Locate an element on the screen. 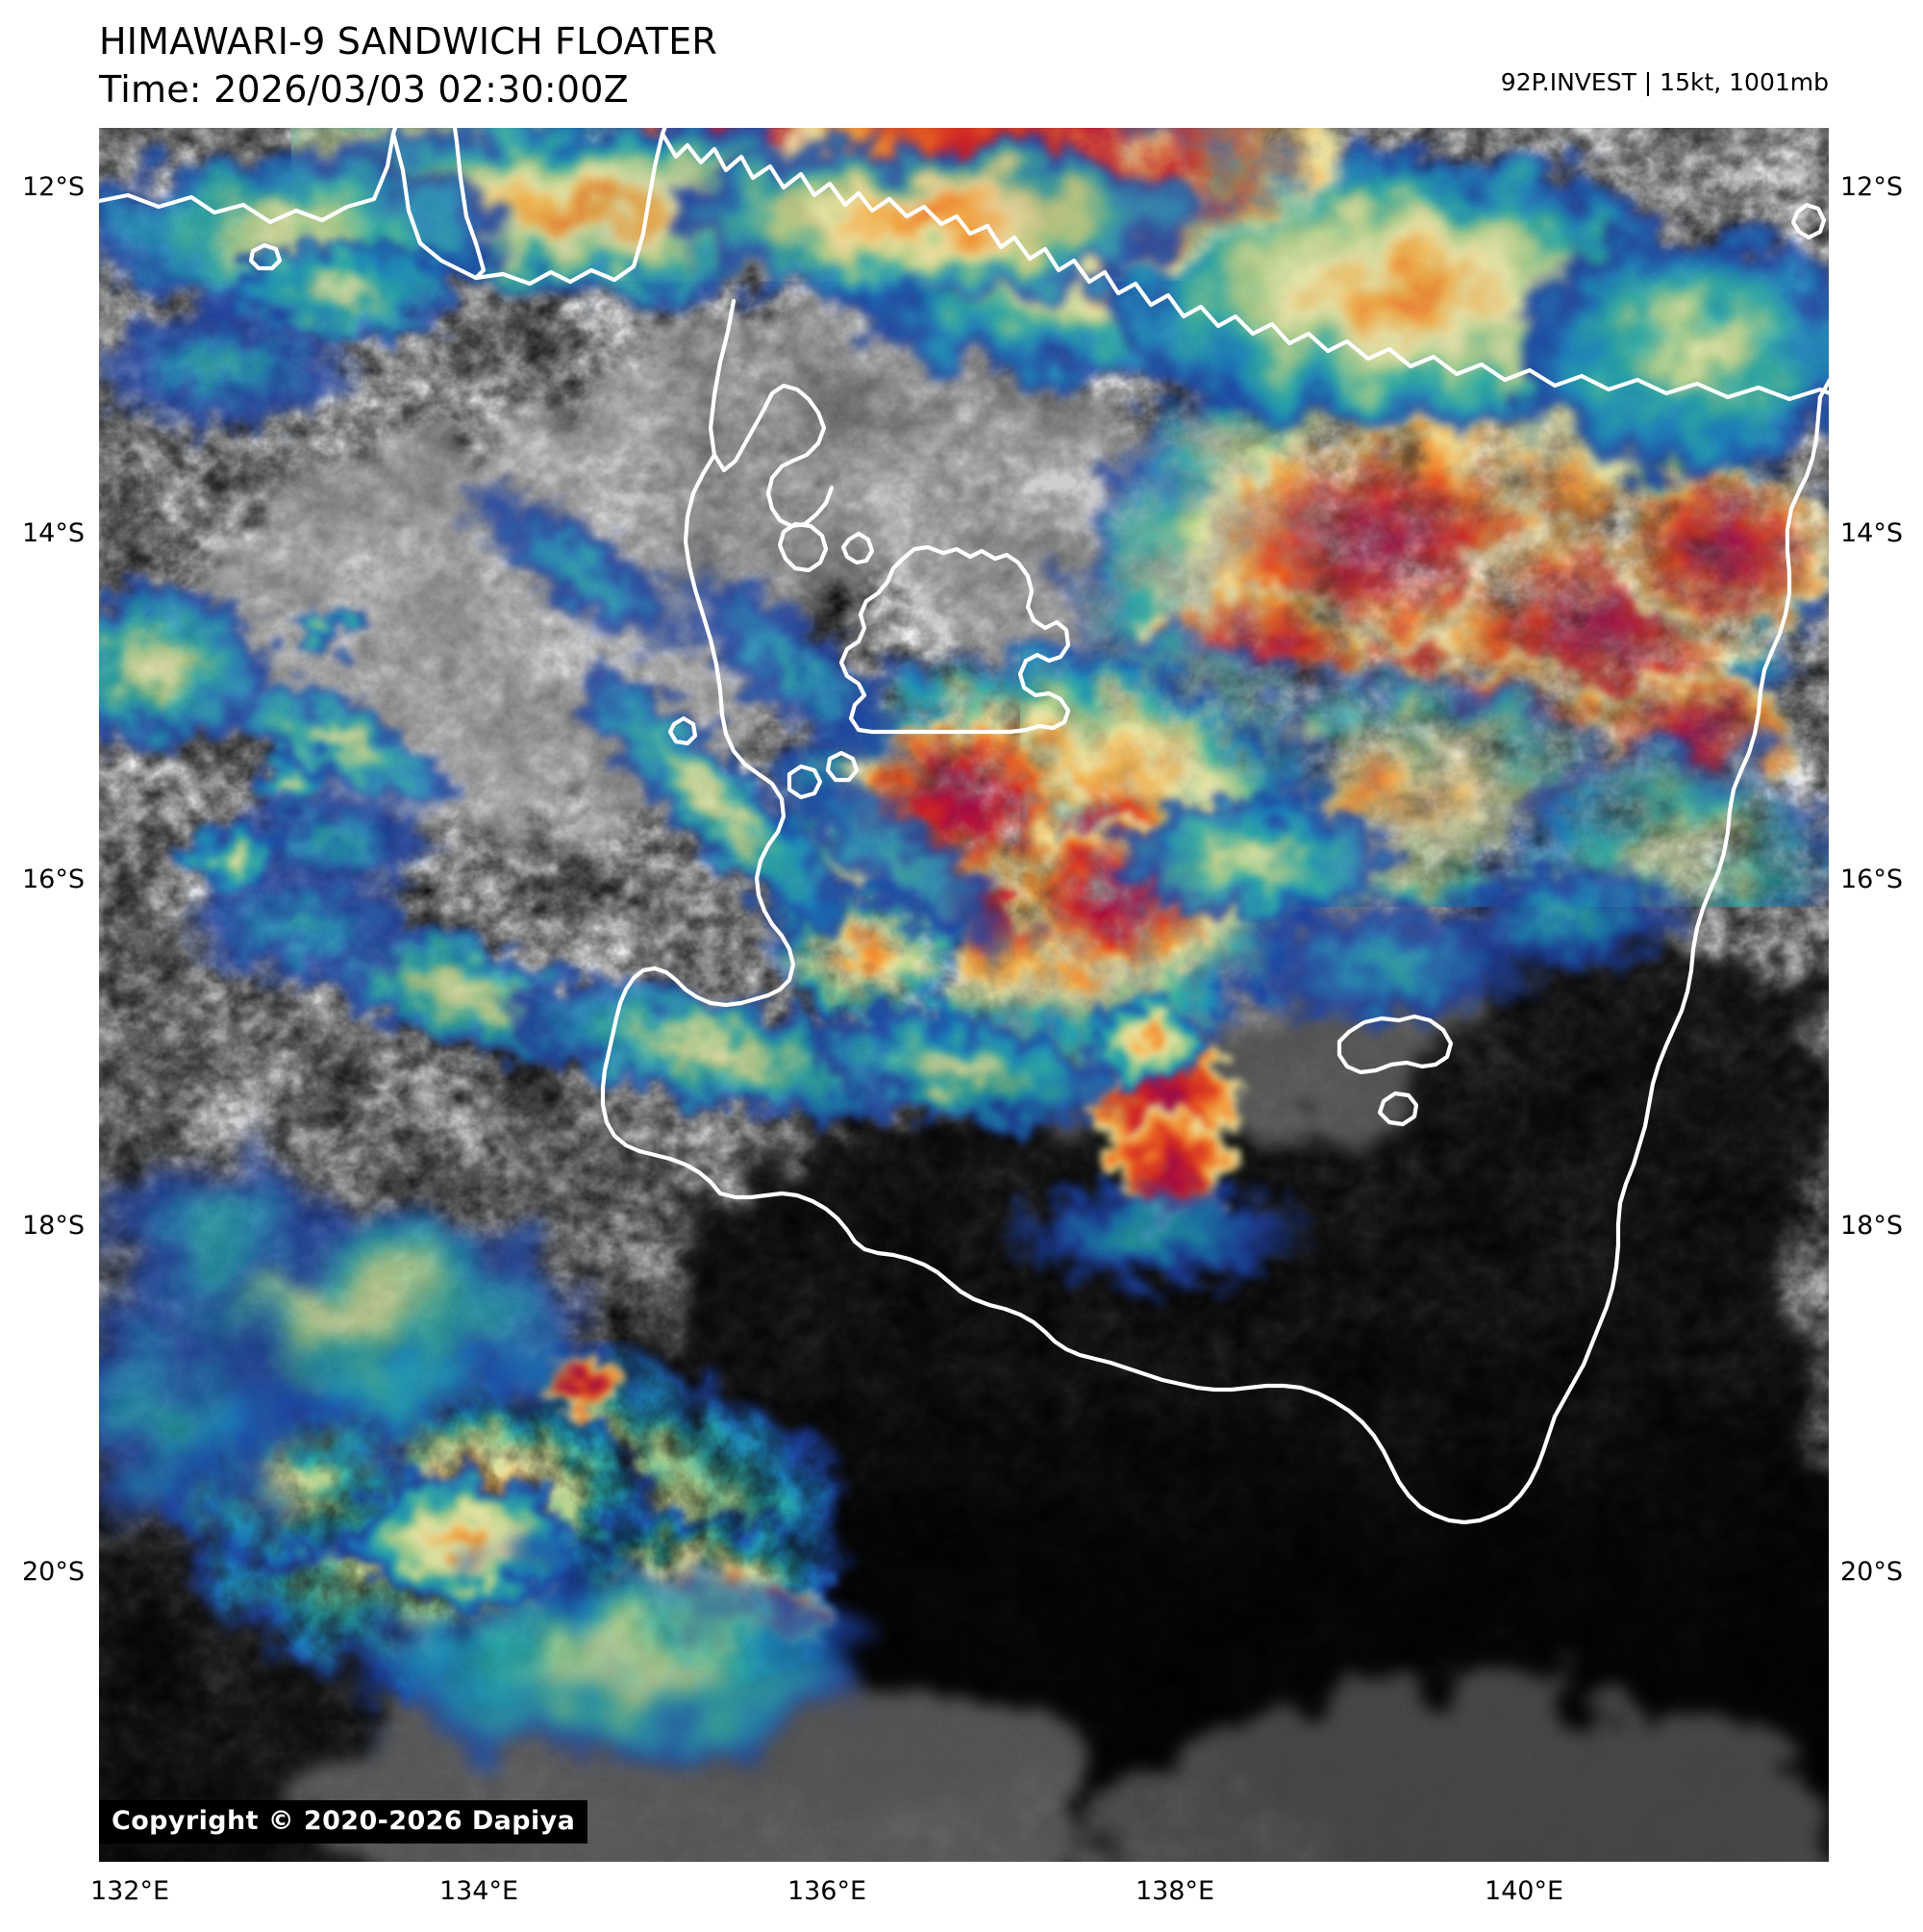  lat-label-right-14s: 14°S is located at coordinates (1871, 533).